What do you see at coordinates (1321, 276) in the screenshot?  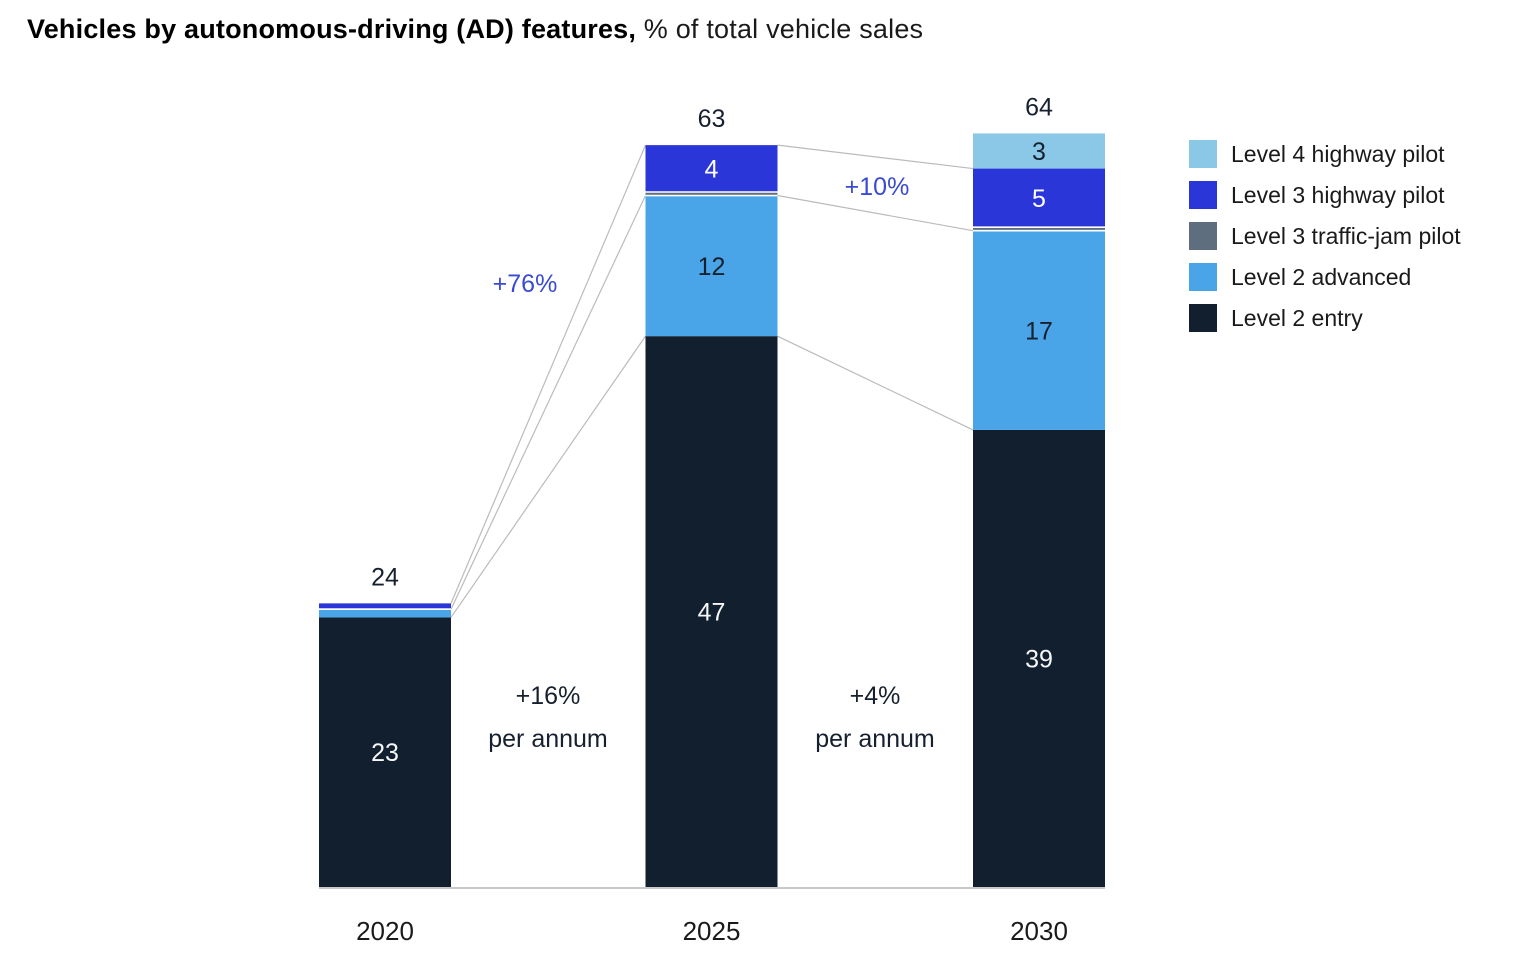 I see `legend-label: Level 2 advanced` at bounding box center [1321, 276].